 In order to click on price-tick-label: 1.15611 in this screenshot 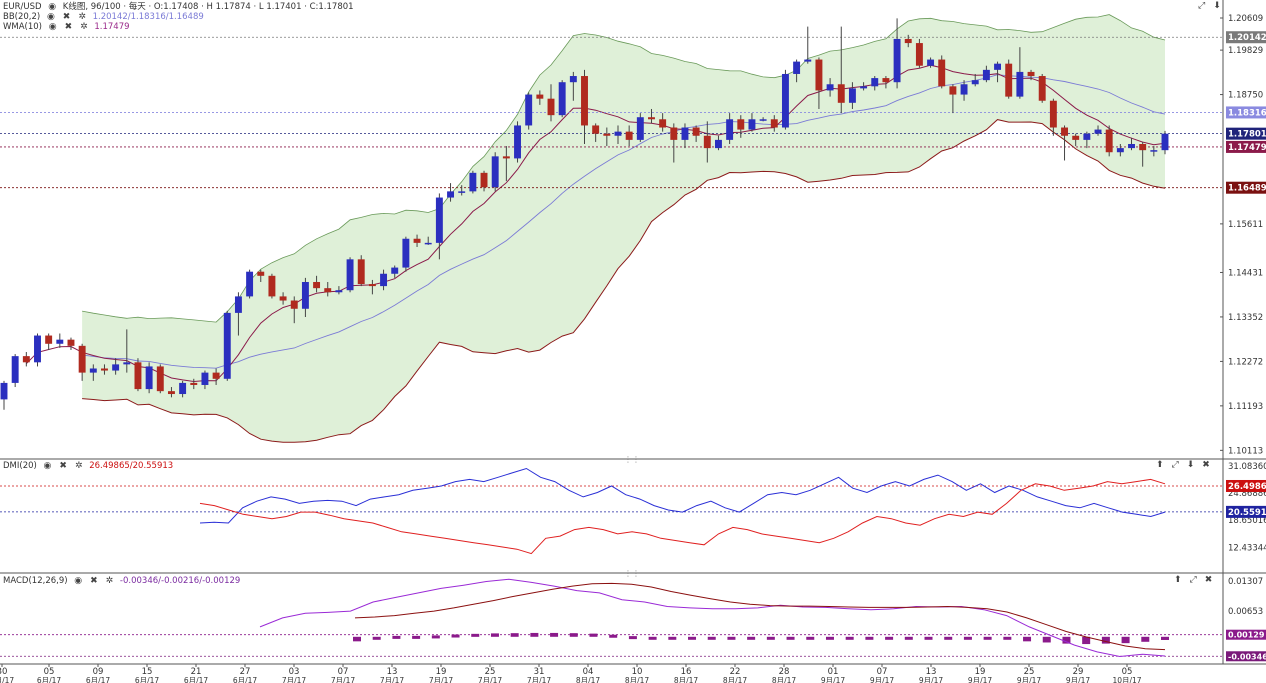, I will do `click(1245, 225)`.